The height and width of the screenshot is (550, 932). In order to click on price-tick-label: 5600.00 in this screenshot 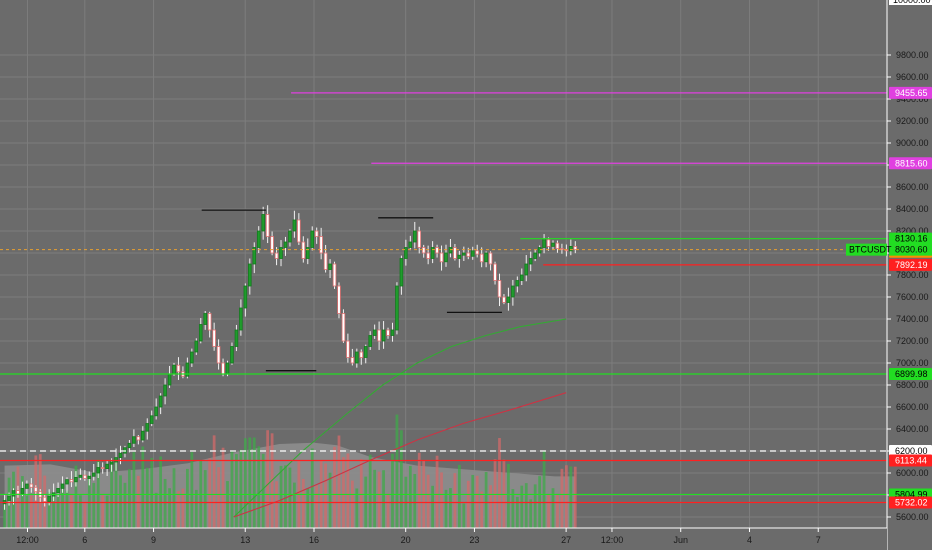, I will do `click(912, 517)`.